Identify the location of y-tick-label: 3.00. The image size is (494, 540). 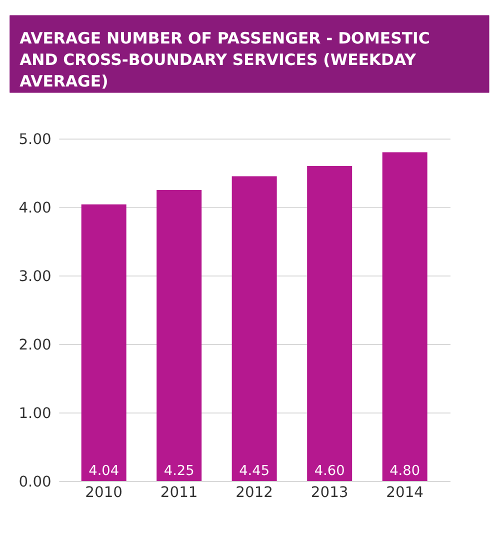
(35, 276).